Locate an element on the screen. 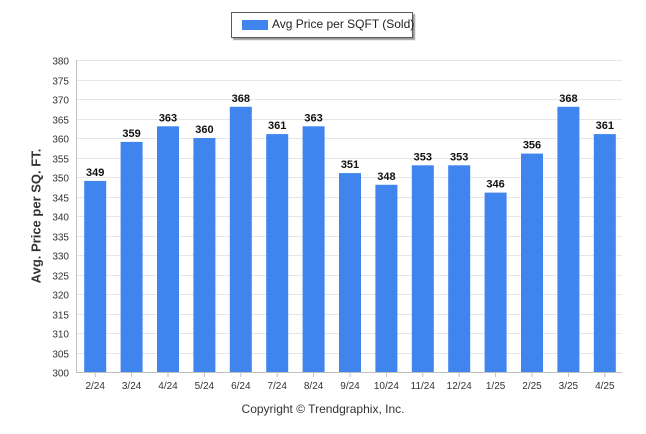 This screenshot has width=646, height=434. x-tick-label: 3/25 is located at coordinates (569, 386).